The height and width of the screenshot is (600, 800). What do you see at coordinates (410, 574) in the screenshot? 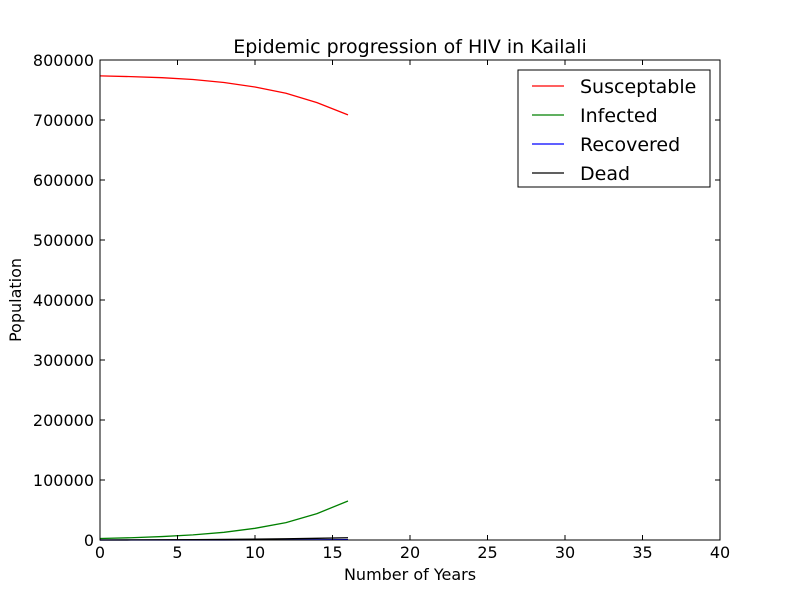
I see `x-axis-label: Number of Years` at bounding box center [410, 574].